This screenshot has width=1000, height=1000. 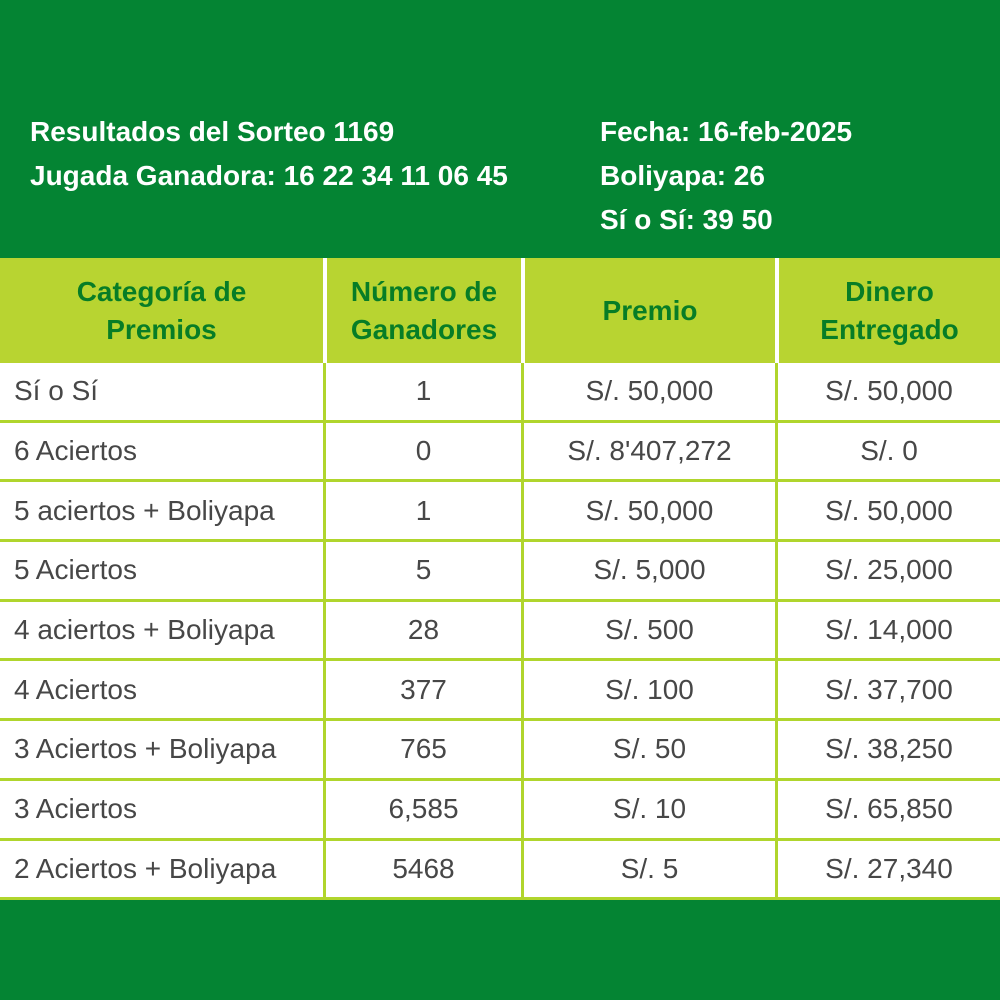 I want to click on fecha-label: Fecha: 16-feb-2025, so click(x=726, y=131).